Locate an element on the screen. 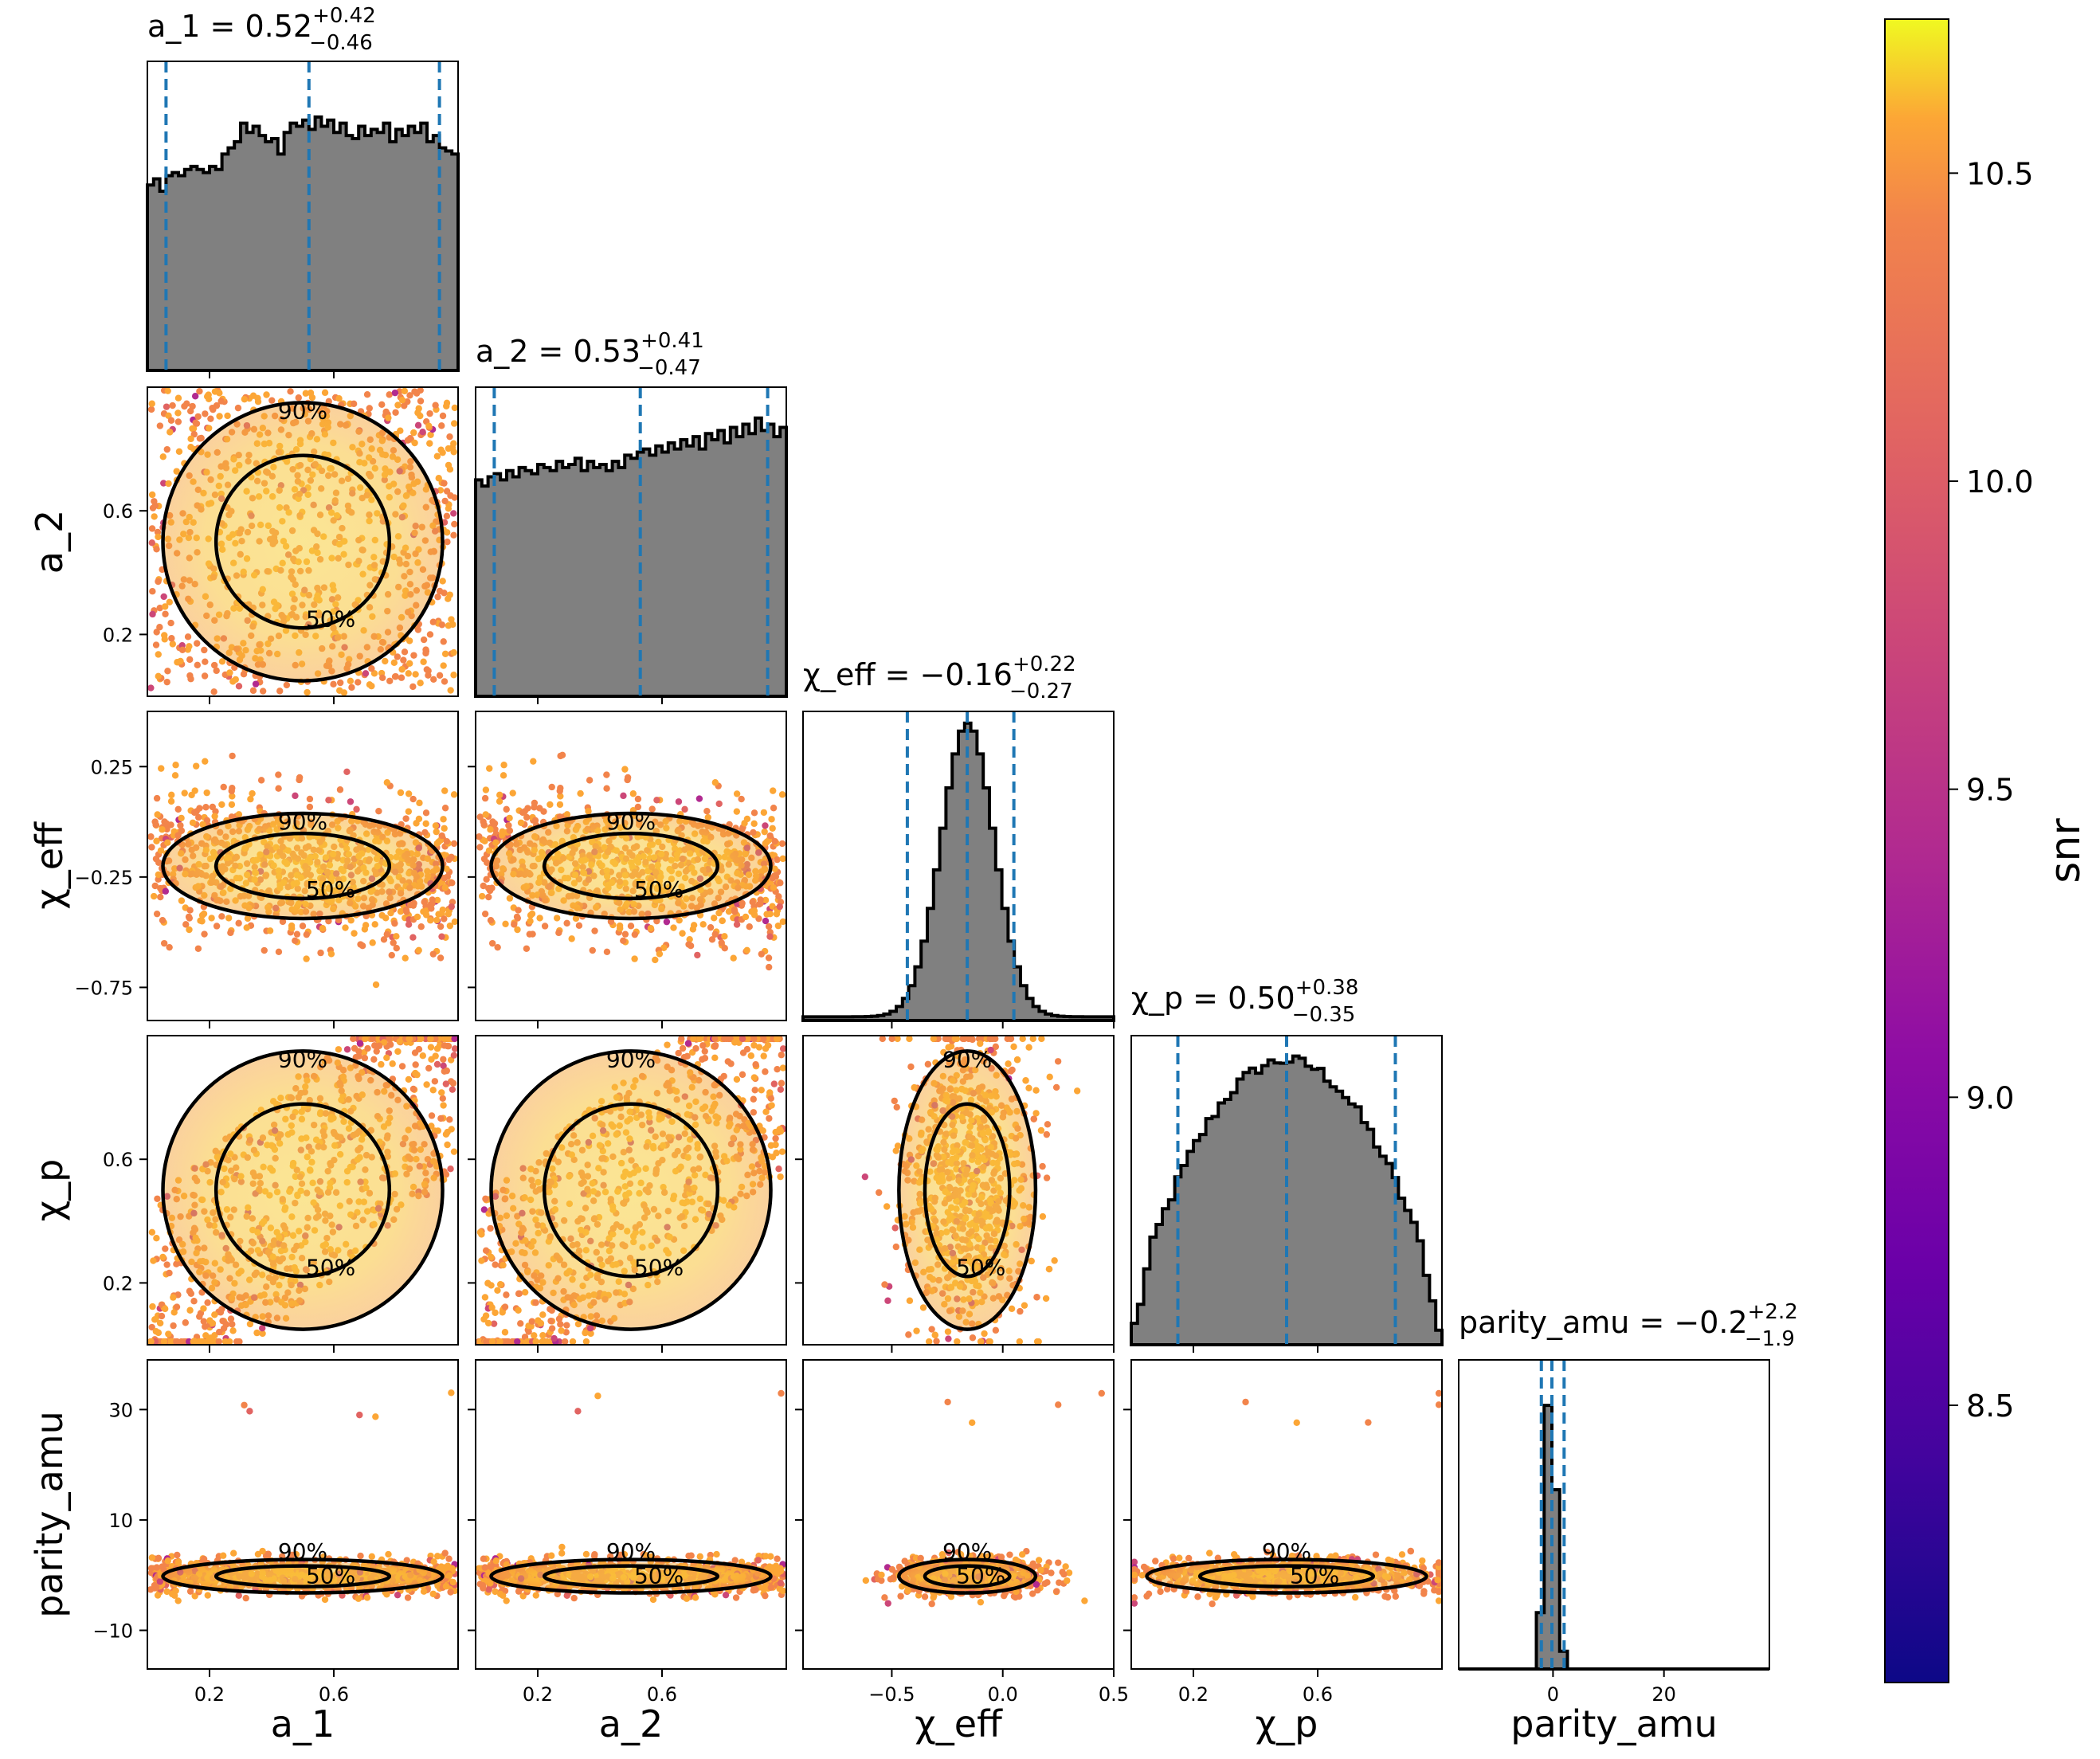 Image resolution: width=2100 pixels, height=1759 pixels. scatter-a1-vs-a2: 90% 50% is located at coordinates (302, 542).